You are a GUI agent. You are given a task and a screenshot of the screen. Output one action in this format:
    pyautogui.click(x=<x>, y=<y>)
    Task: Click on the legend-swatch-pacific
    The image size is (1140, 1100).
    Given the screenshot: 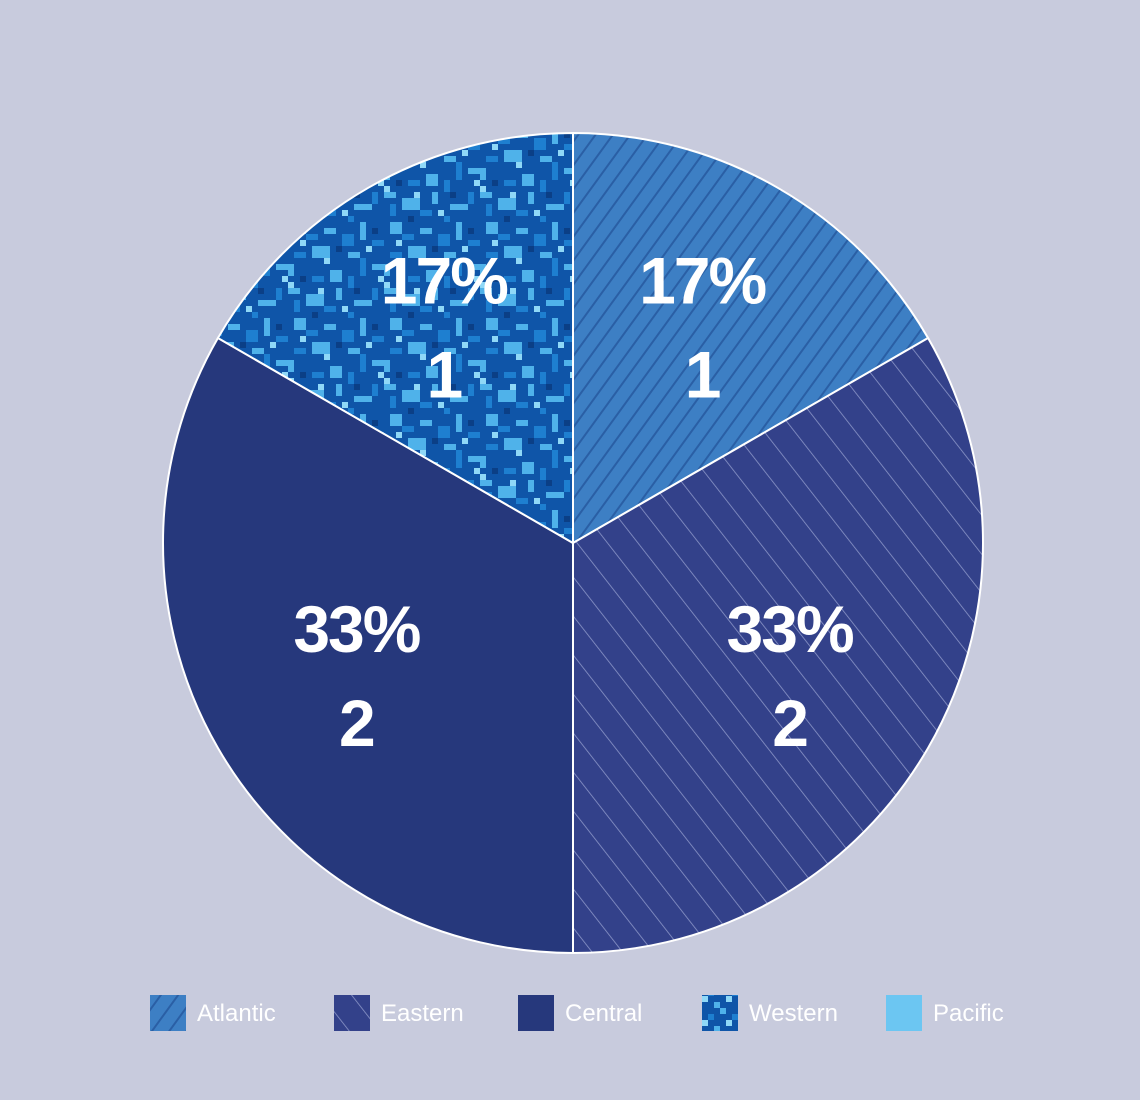 What is the action you would take?
    pyautogui.click(x=904, y=1013)
    